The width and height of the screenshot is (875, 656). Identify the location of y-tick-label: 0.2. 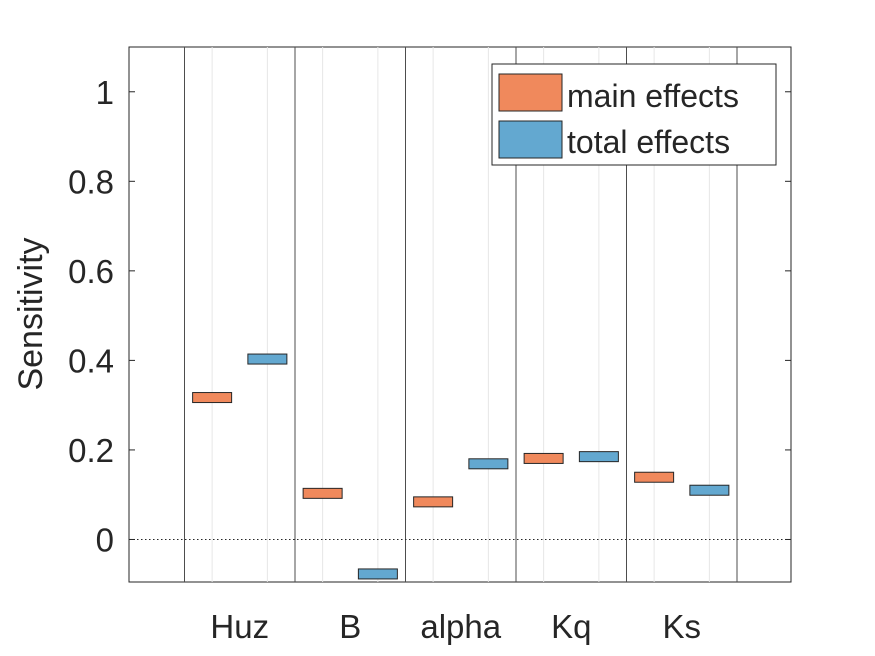
(91, 450).